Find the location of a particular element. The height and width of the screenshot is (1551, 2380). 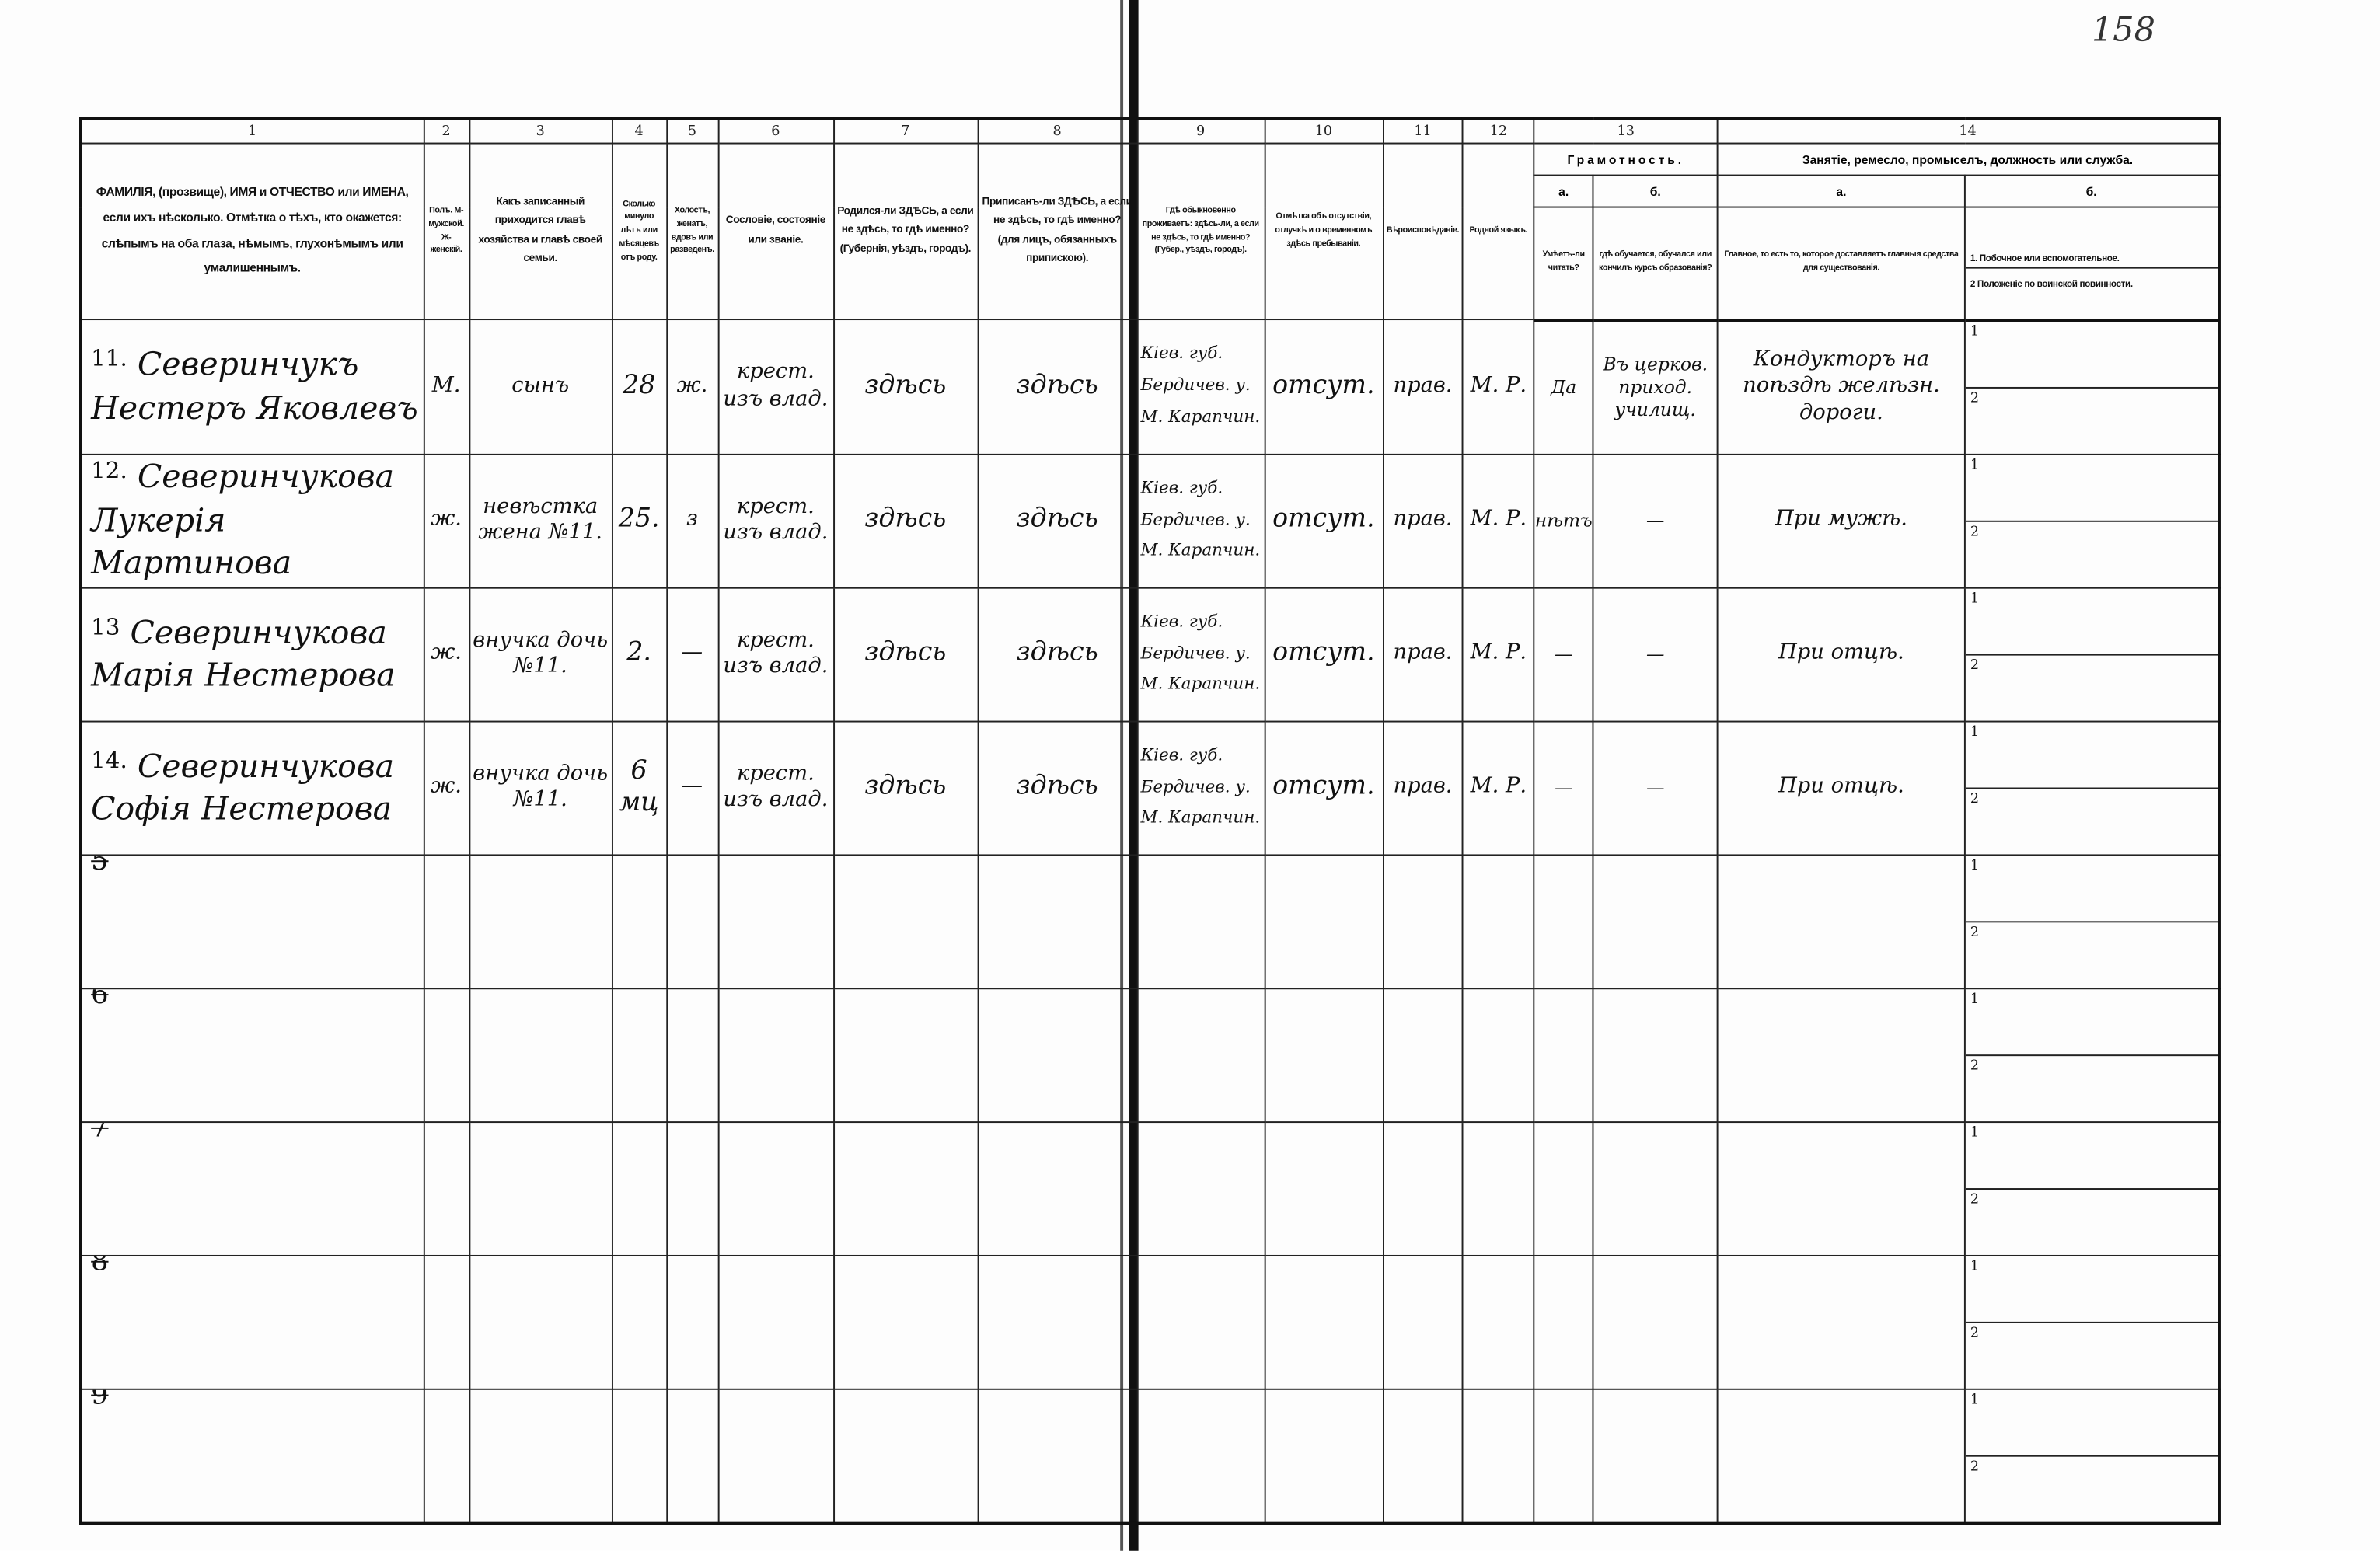

header-14b-letter: б. is located at coordinates (2092, 191).